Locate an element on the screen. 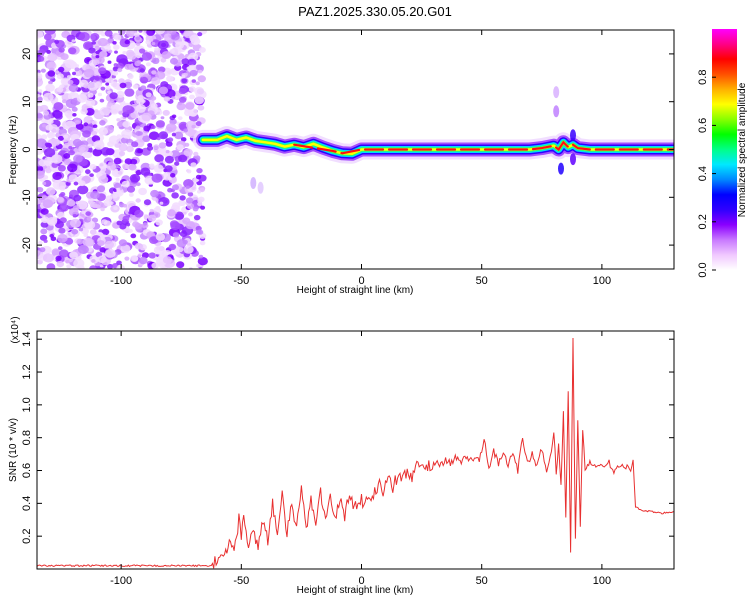  colorbar-tick-label: 0.6 is located at coordinates (703, 125).